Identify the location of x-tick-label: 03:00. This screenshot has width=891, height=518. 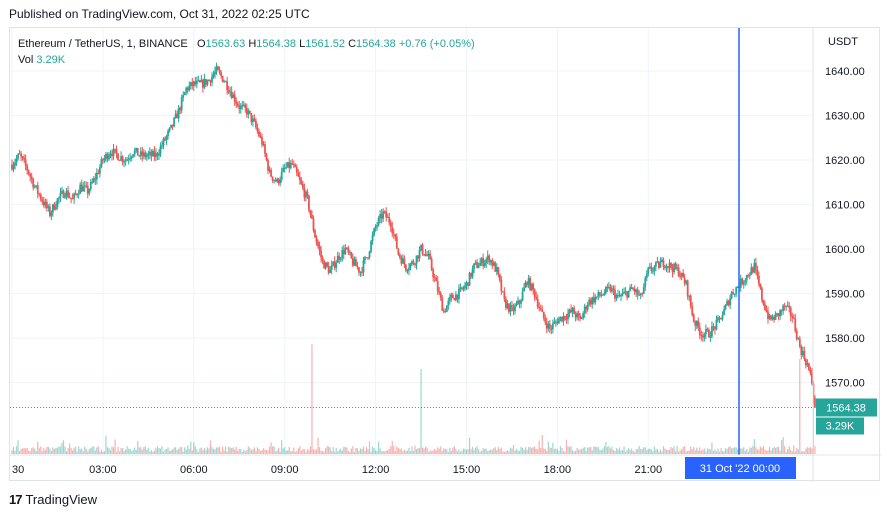
(103, 470).